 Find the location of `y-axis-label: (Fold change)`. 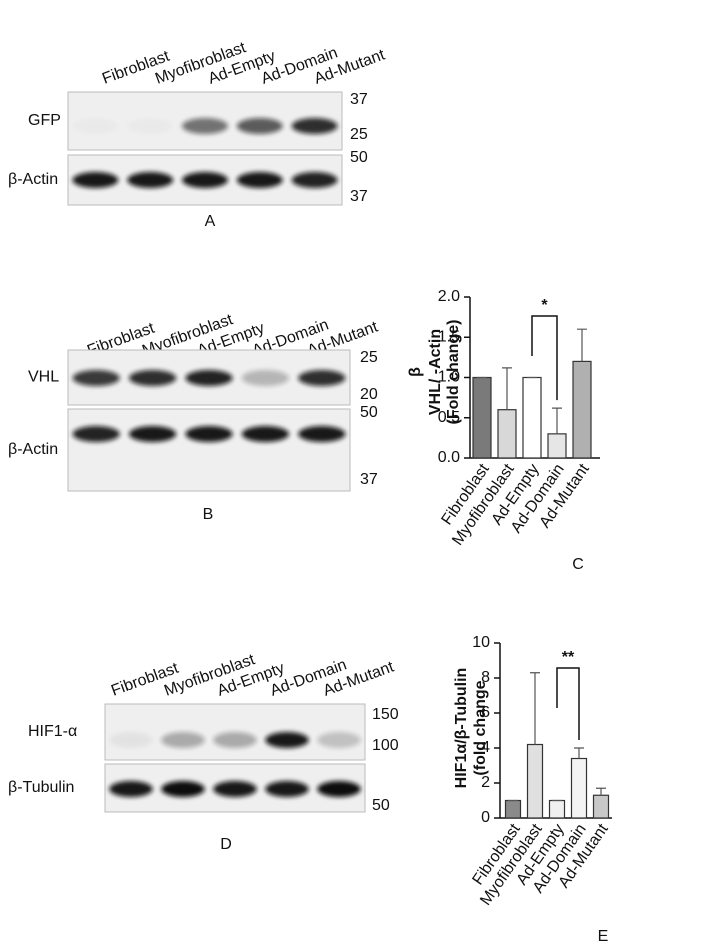

y-axis-label: (Fold change) is located at coordinates (453, 372).